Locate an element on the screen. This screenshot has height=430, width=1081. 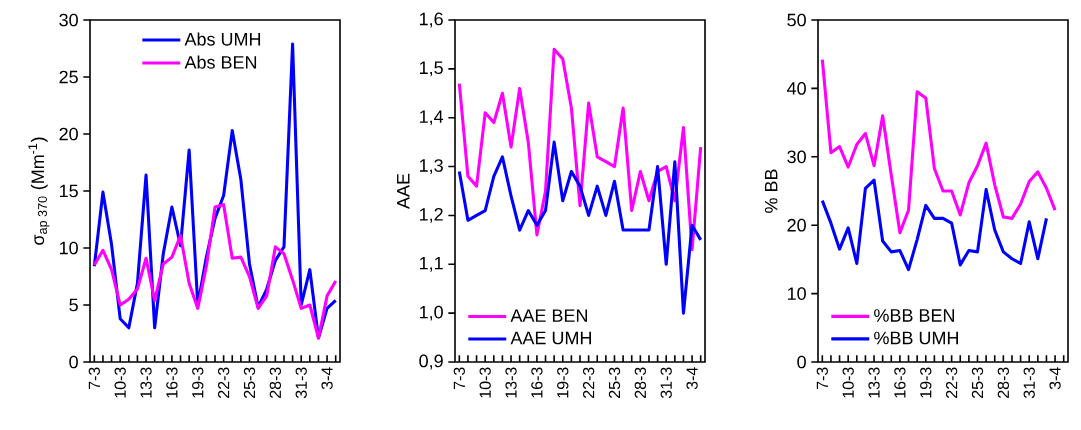
y-axis-title: % BB is located at coordinates (771, 191).